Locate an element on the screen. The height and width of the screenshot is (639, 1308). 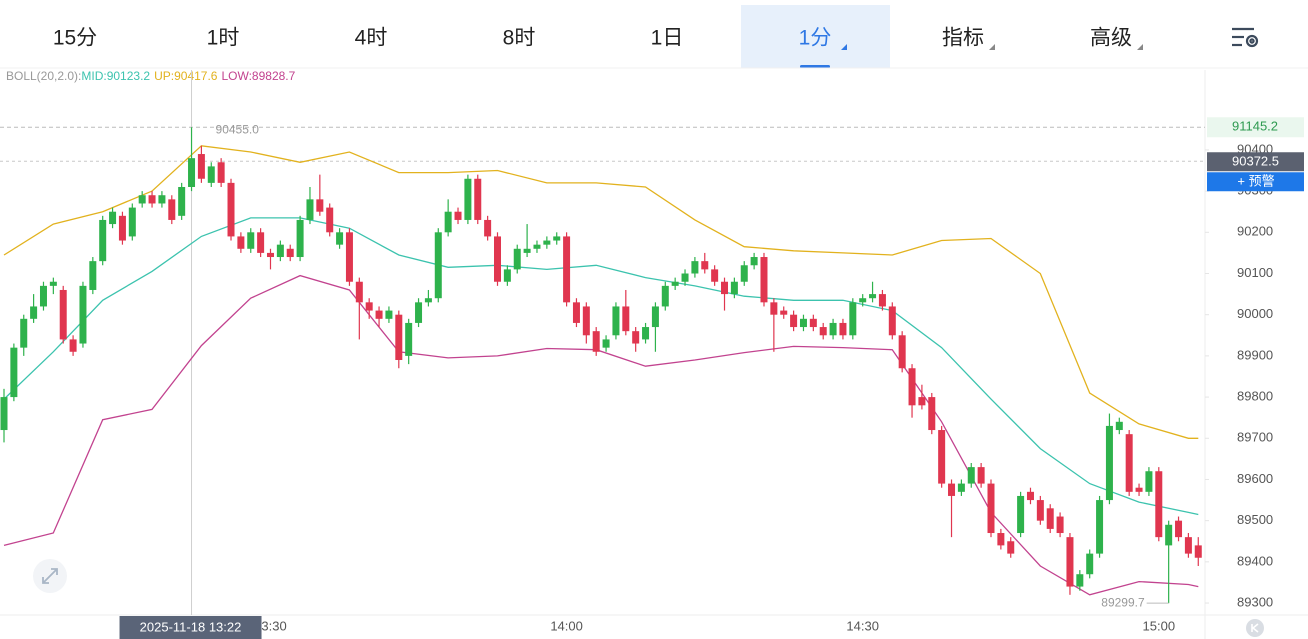
tab-label: 1日 is located at coordinates (667, 38).